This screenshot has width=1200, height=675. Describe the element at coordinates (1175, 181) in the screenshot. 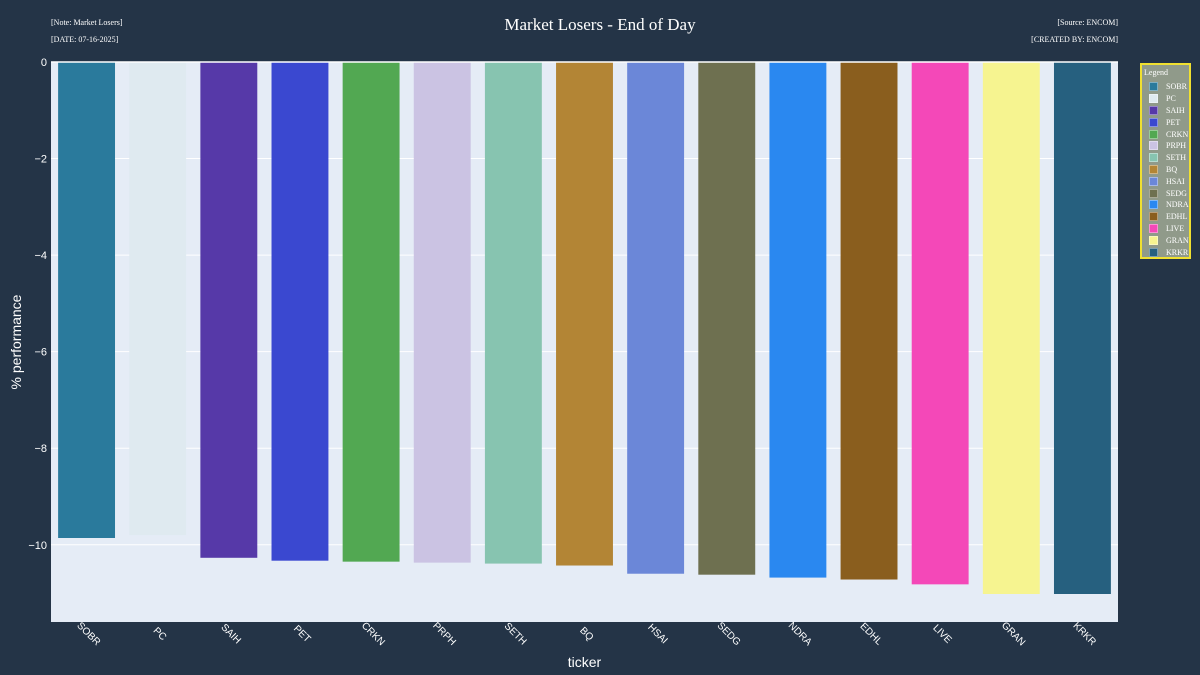

I see `legend-label: HSAI` at that location.